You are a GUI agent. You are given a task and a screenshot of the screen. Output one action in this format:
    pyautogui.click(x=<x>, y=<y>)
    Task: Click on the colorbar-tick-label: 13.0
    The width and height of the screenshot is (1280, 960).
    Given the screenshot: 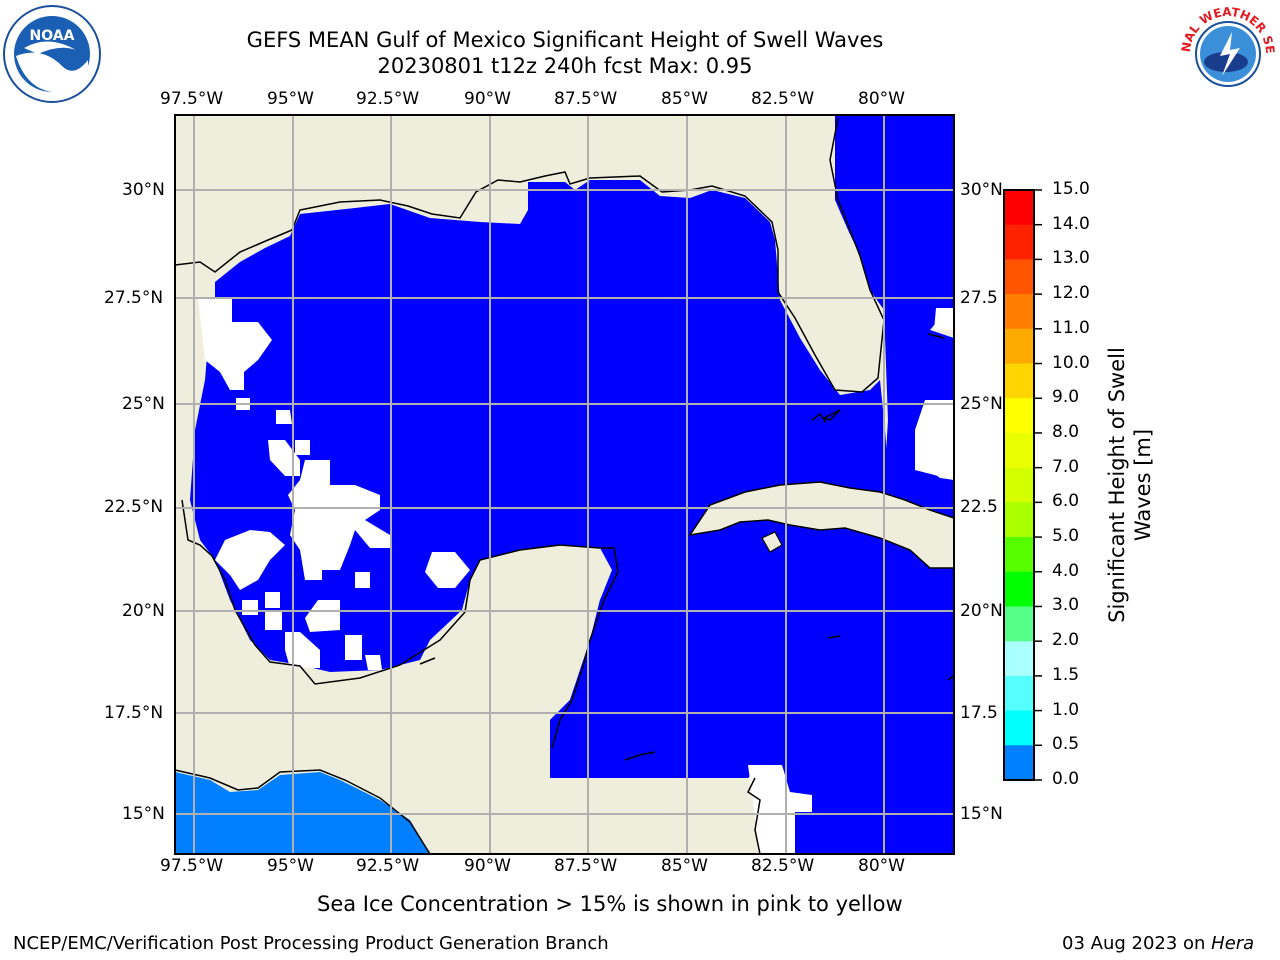 What is the action you would take?
    pyautogui.click(x=1071, y=258)
    